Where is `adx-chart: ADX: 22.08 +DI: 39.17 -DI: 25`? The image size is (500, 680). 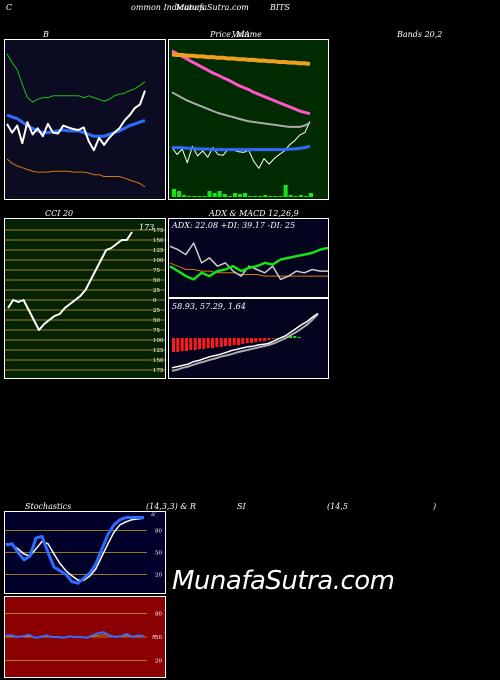
adx-chart: ADX: 22.08 +DI: 39.17 -DI: 25 is located at coordinates (248, 258).